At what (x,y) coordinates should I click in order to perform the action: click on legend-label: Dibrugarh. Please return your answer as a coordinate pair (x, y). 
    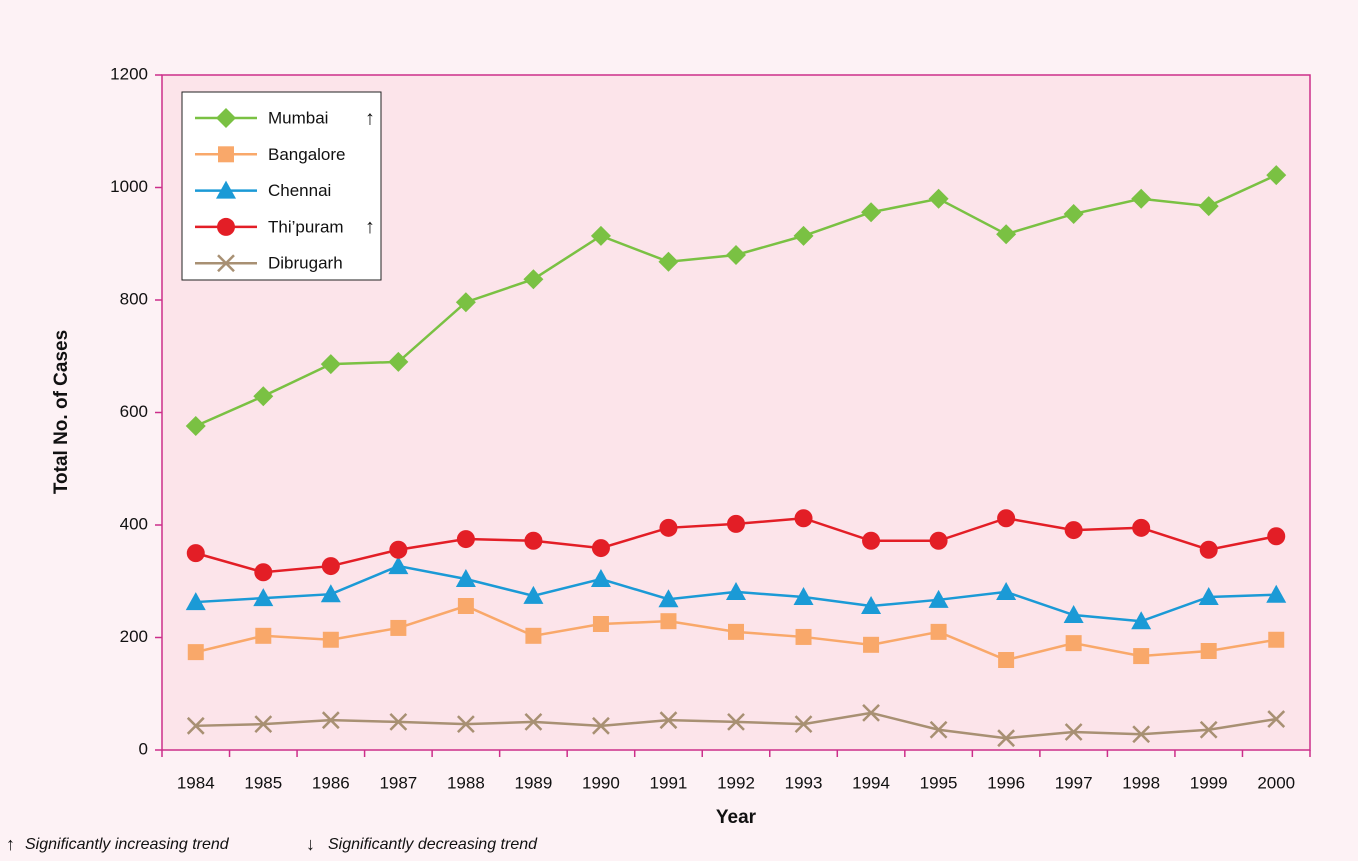
    Looking at the image, I should click on (305, 263).